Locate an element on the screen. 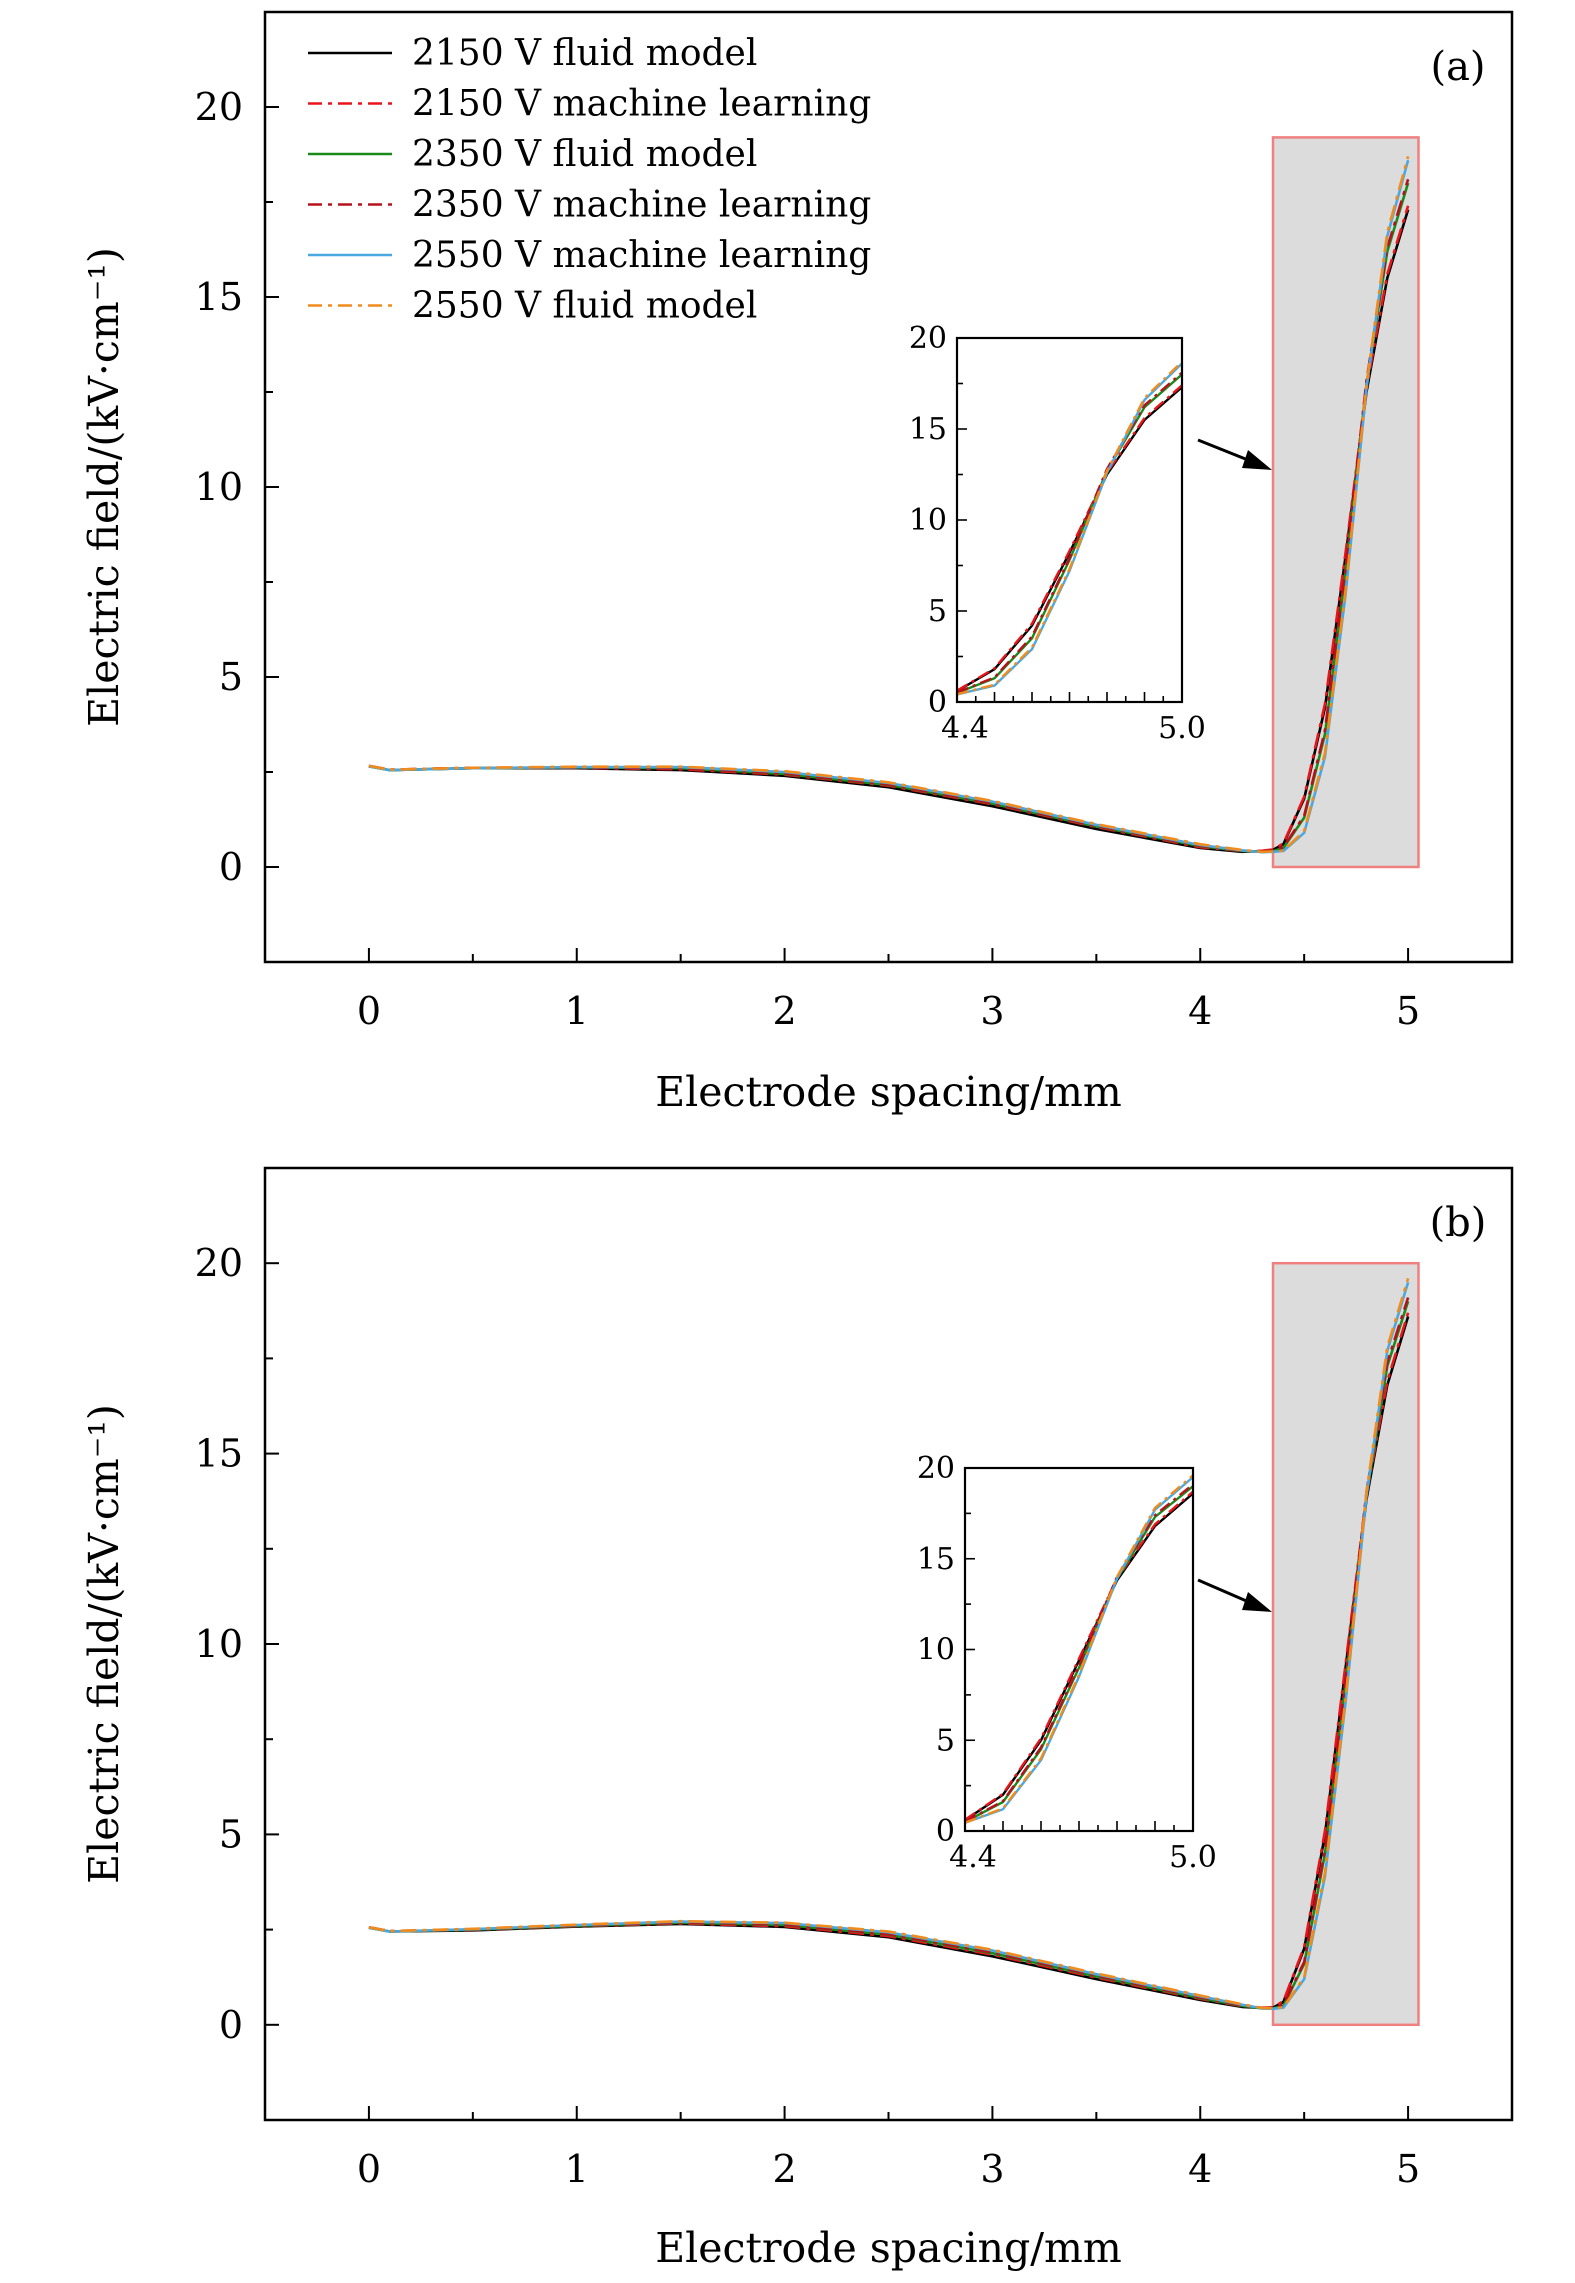 Image resolution: width=1575 pixels, height=2283 pixels. panel-label: (b) is located at coordinates (1458, 1223).